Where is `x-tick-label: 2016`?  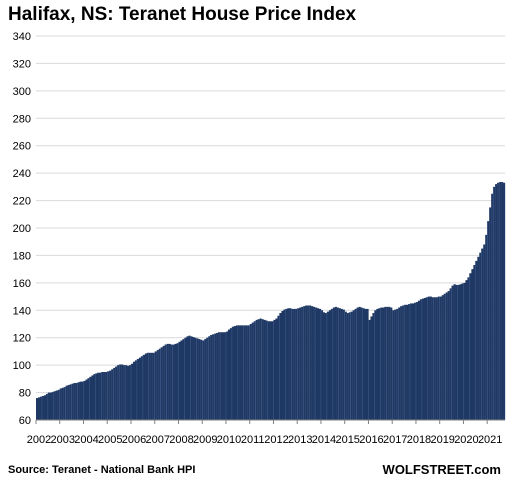 x-tick-label: 2016 is located at coordinates (371, 440).